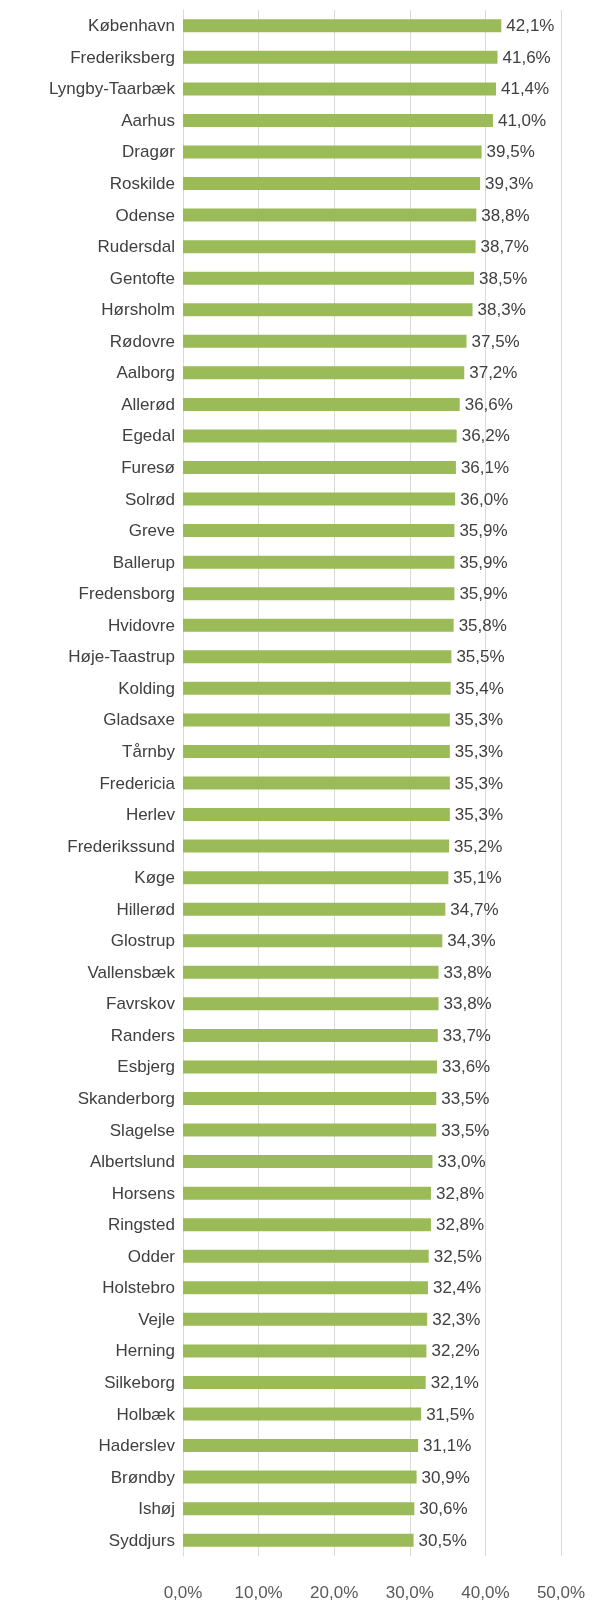 This screenshot has width=601, height=1621. Describe the element at coordinates (131, 26) in the screenshot. I see `y-tick-label: København` at that location.